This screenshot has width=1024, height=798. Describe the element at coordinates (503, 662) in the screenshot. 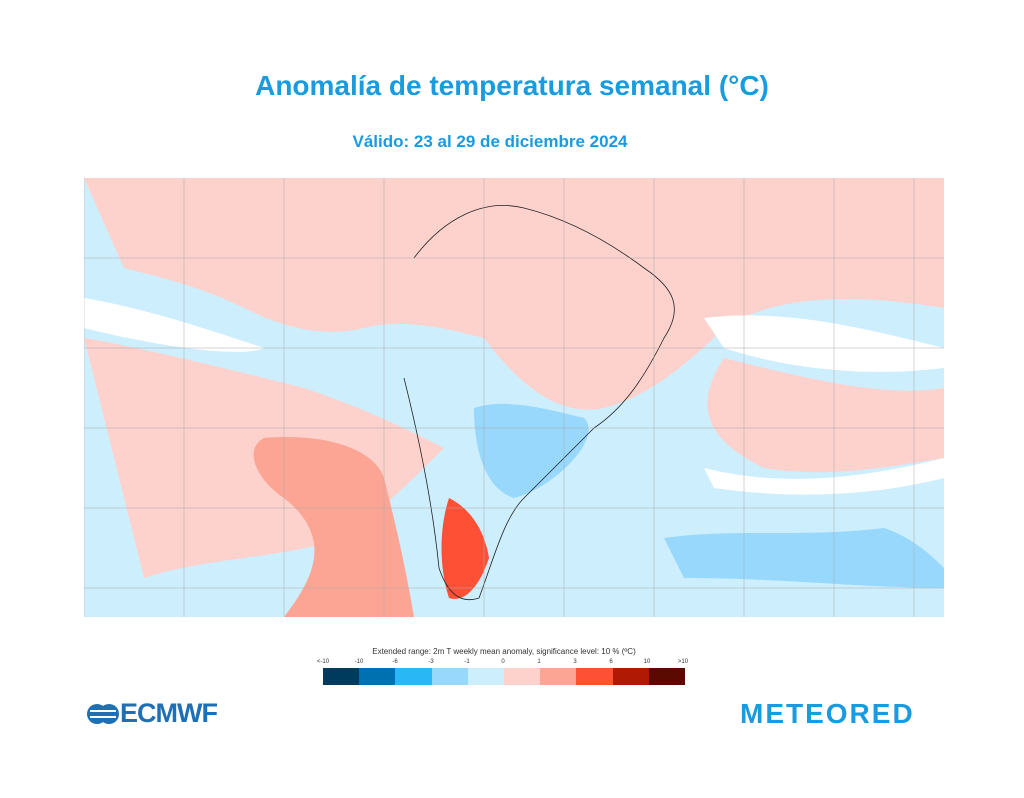

I see `legend-tick: 0` at that location.